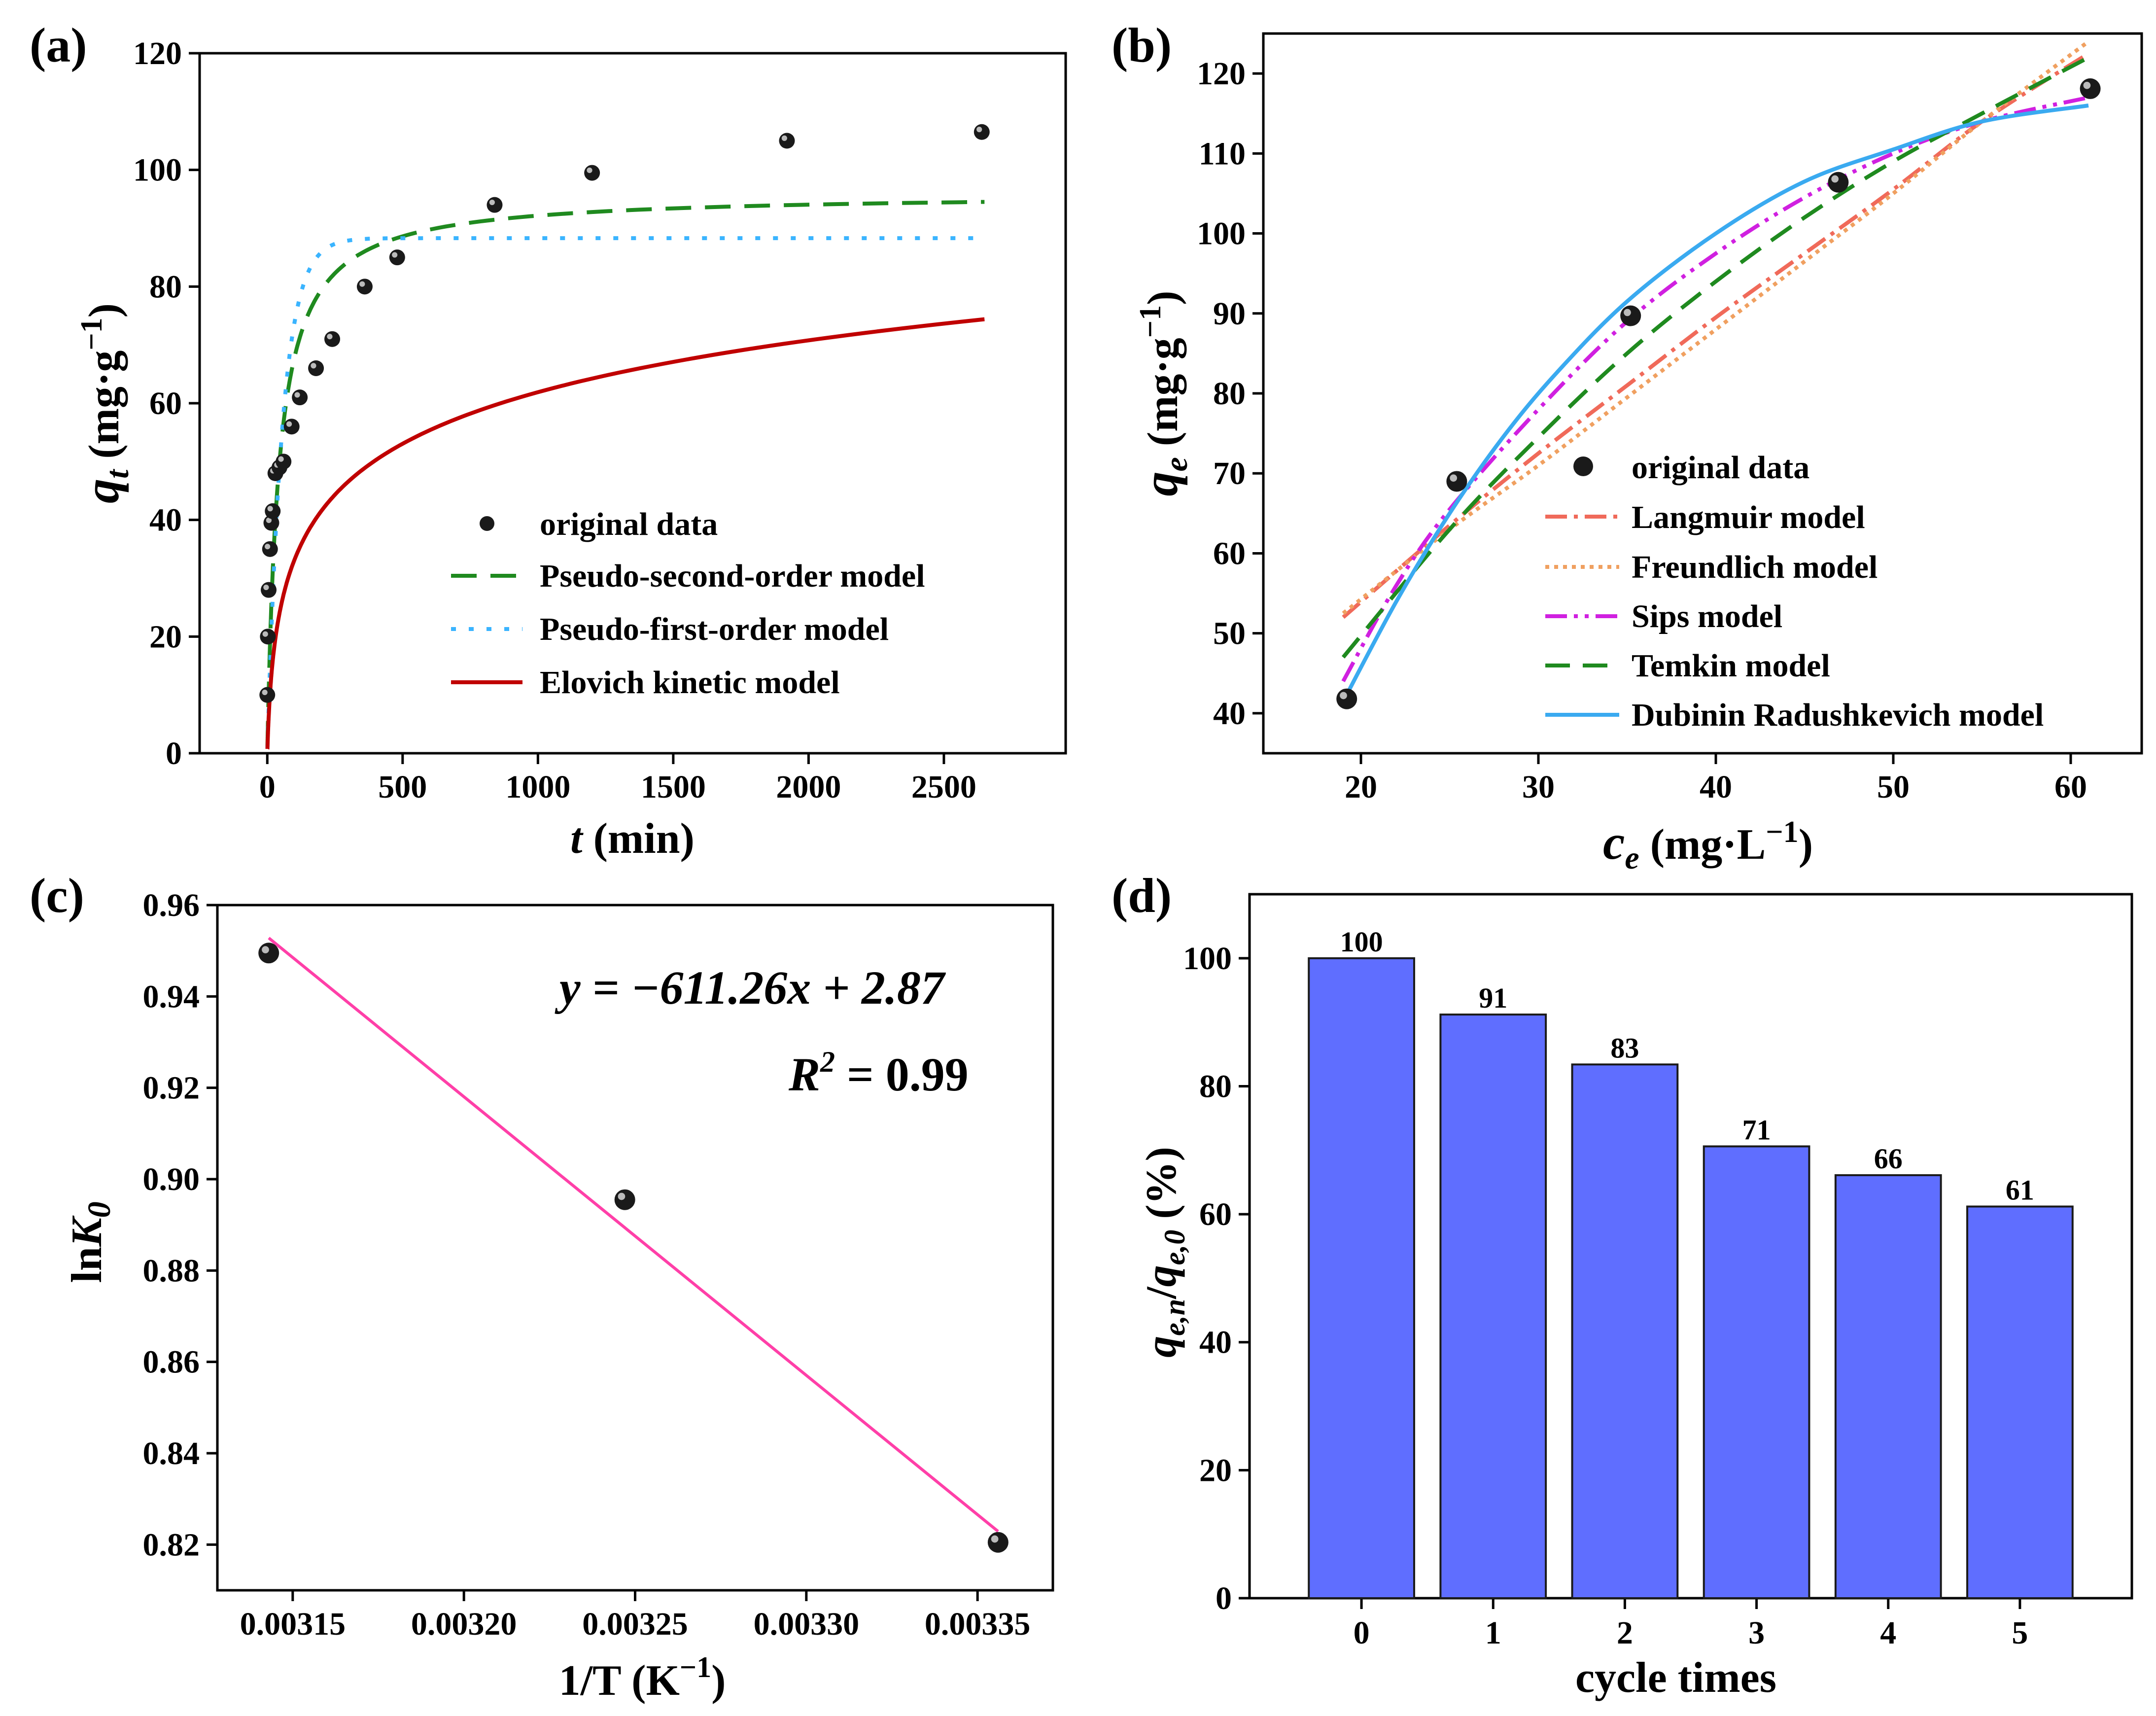 Image resolution: width=2156 pixels, height=1716 pixels. What do you see at coordinates (1493, 998) in the screenshot?
I see `panel-d-bar-value-label: 91` at bounding box center [1493, 998].